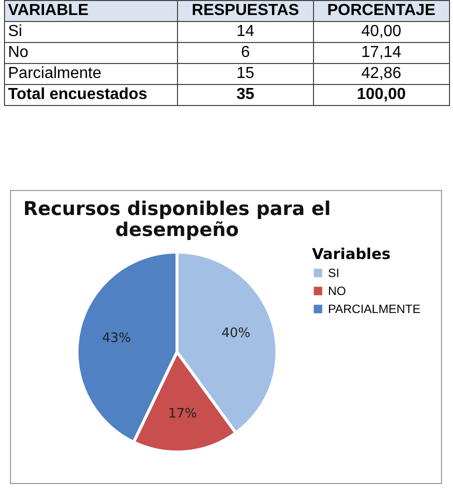 This screenshot has width=453, height=496. I want to click on text: VARIABLE, so click(91, 11).